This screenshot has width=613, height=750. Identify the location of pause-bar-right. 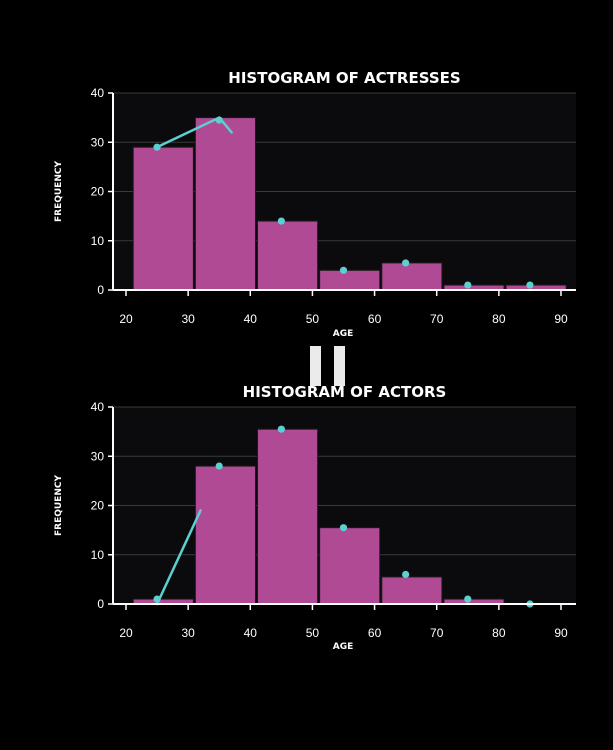
(339, 366).